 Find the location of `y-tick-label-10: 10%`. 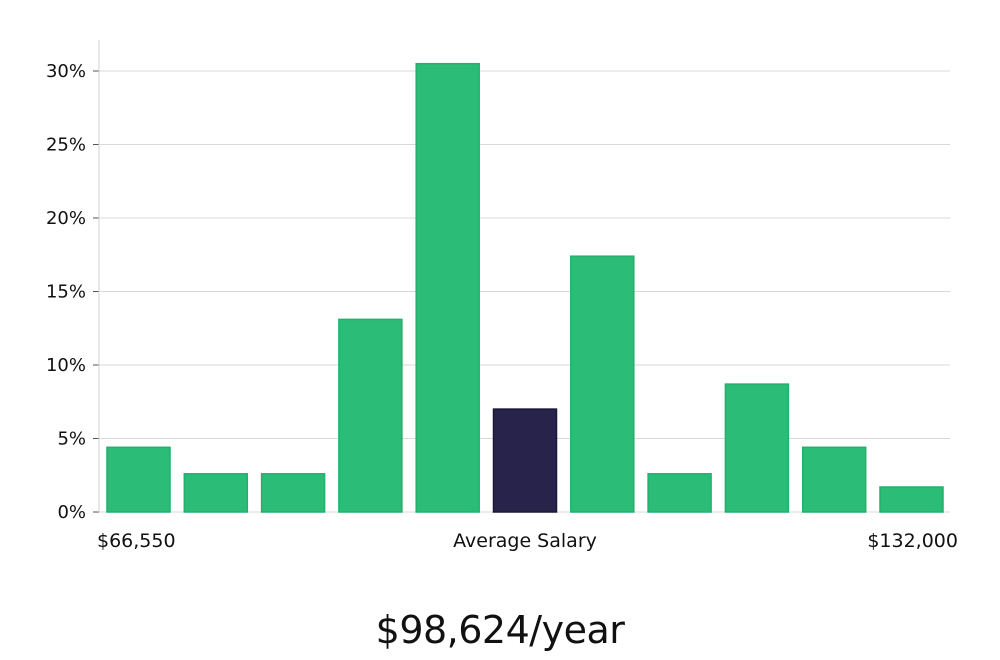

y-tick-label-10: 10% is located at coordinates (66, 365).